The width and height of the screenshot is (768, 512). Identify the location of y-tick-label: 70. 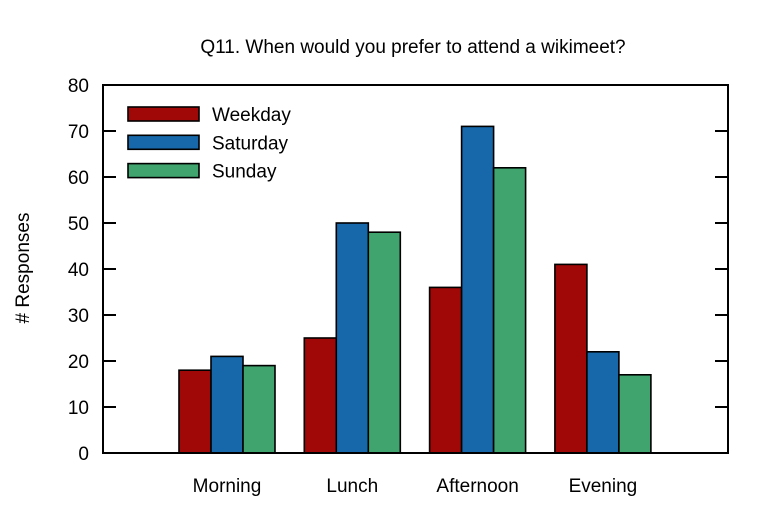
(78, 132).